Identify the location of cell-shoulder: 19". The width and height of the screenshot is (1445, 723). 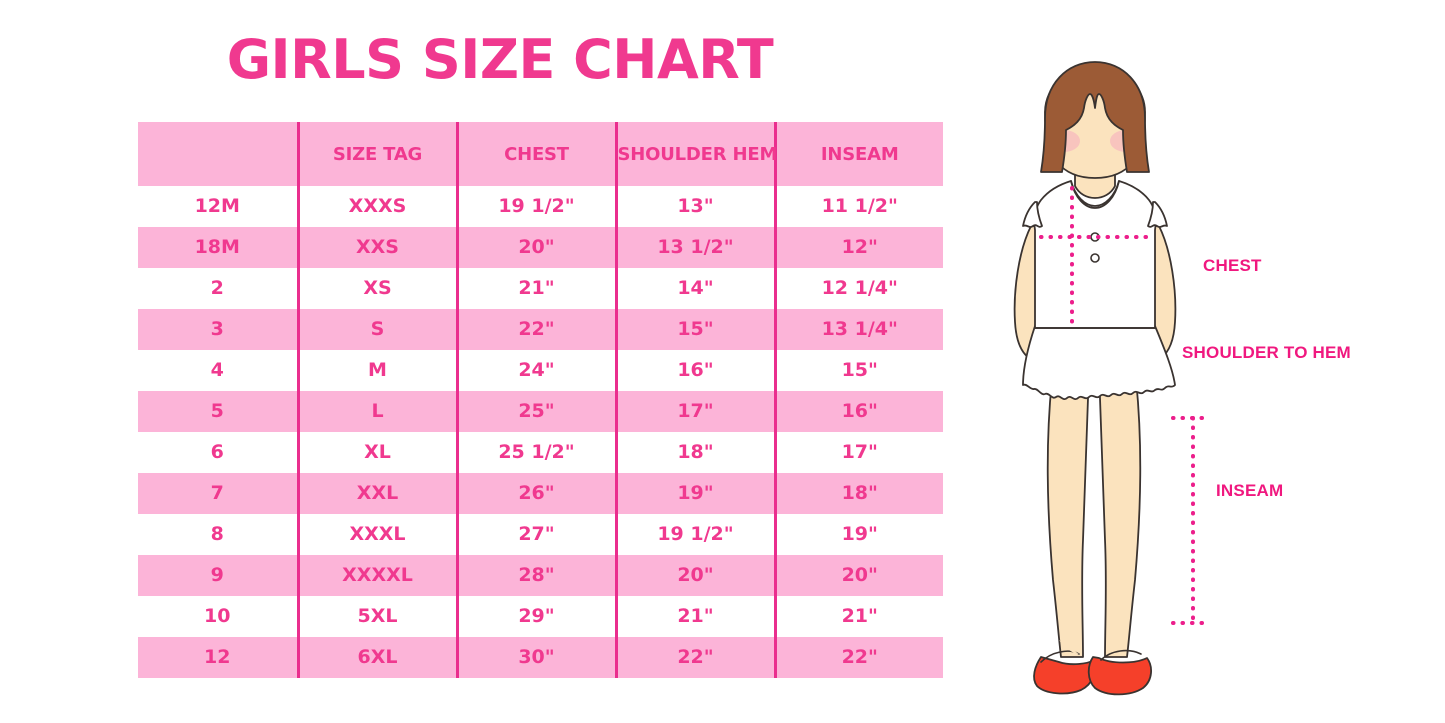
(694, 493).